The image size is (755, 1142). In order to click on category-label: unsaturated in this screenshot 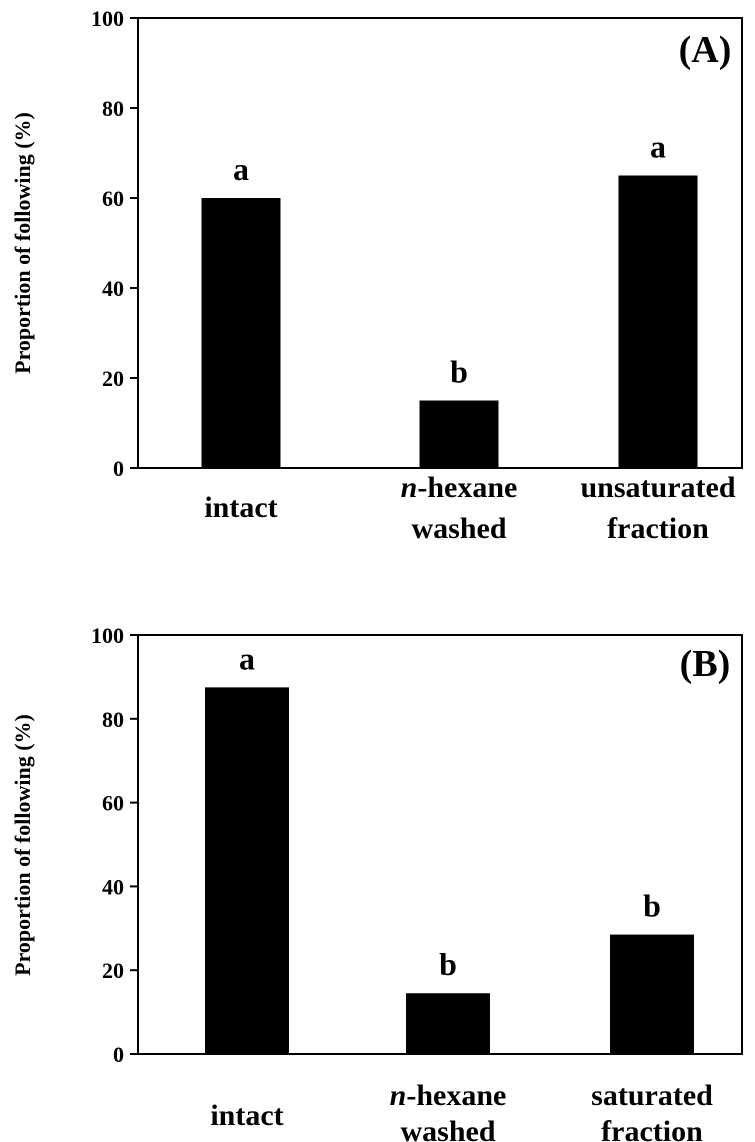, I will do `click(657, 487)`.